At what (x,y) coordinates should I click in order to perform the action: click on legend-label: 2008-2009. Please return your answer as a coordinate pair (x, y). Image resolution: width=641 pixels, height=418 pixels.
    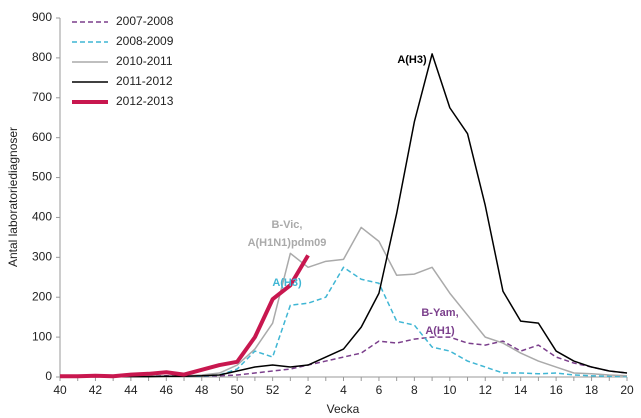
    Looking at the image, I should click on (145, 41).